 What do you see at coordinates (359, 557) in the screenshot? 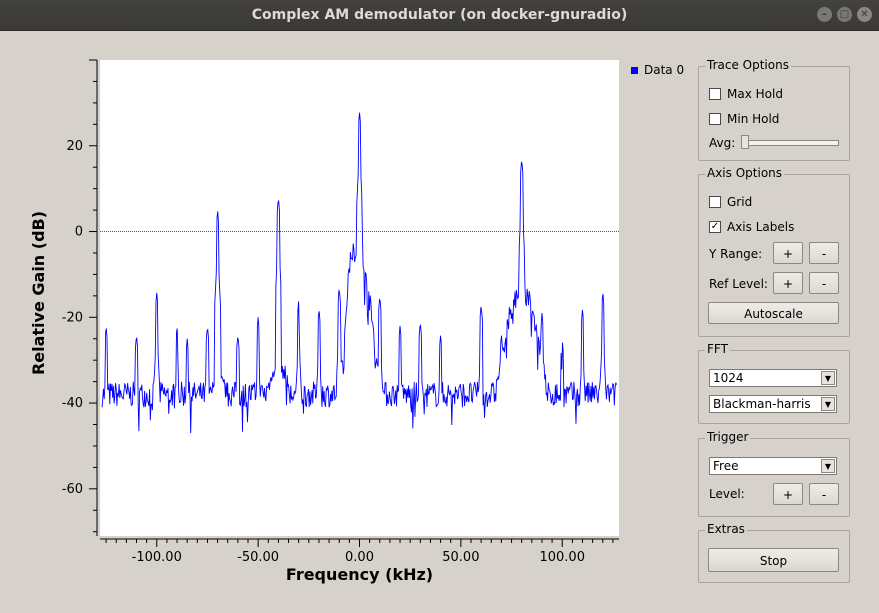
I see `x-tick-label: 0.00` at bounding box center [359, 557].